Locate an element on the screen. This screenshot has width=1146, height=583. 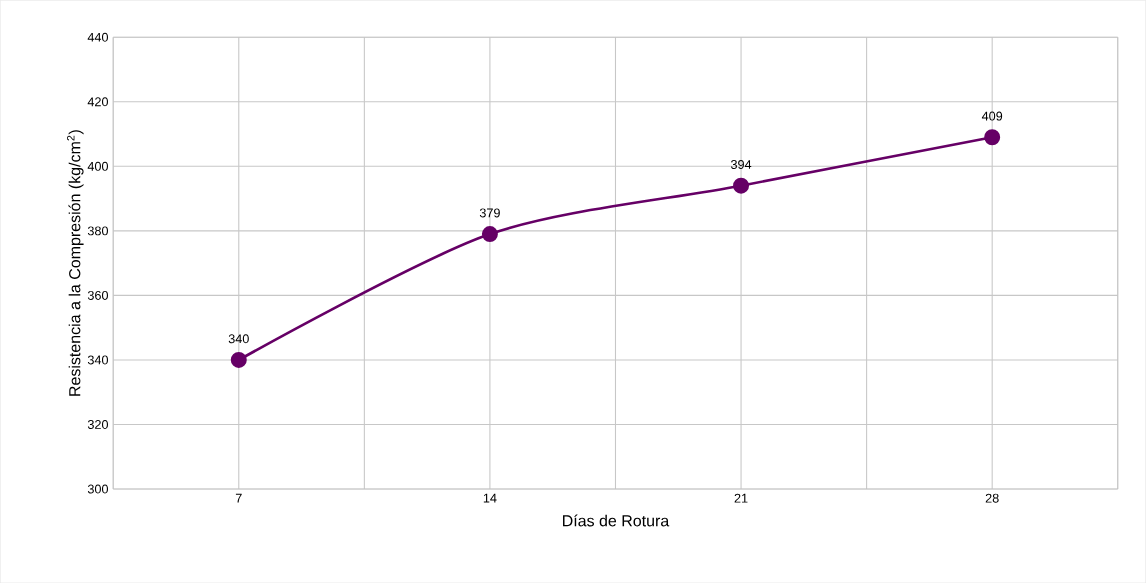
x-tick-label: 28 is located at coordinates (992, 498).